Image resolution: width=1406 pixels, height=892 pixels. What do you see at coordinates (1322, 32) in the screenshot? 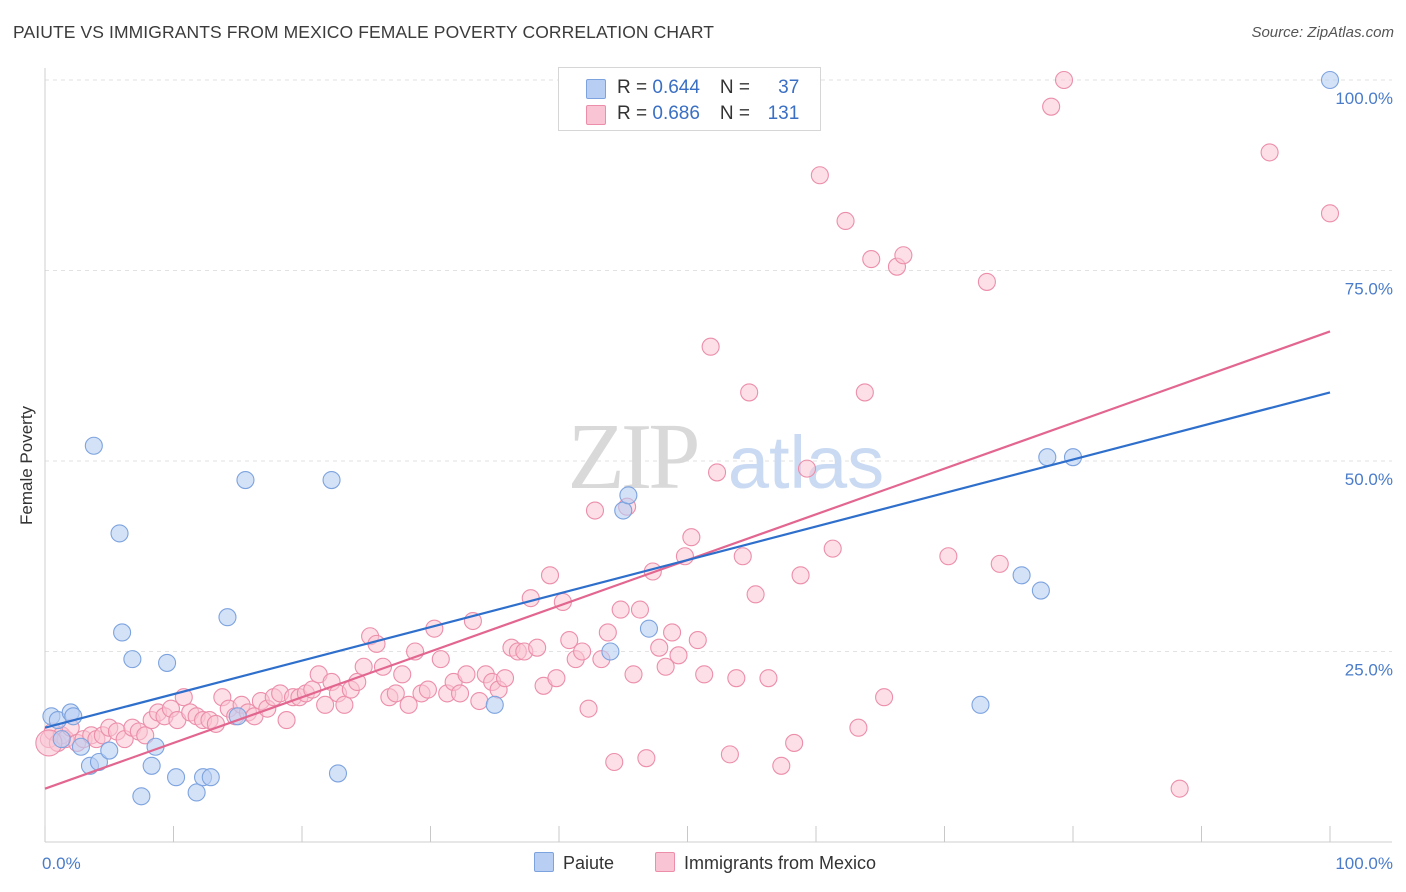
I see `source-label: Source: ZipAtlas.com` at bounding box center [1322, 32].